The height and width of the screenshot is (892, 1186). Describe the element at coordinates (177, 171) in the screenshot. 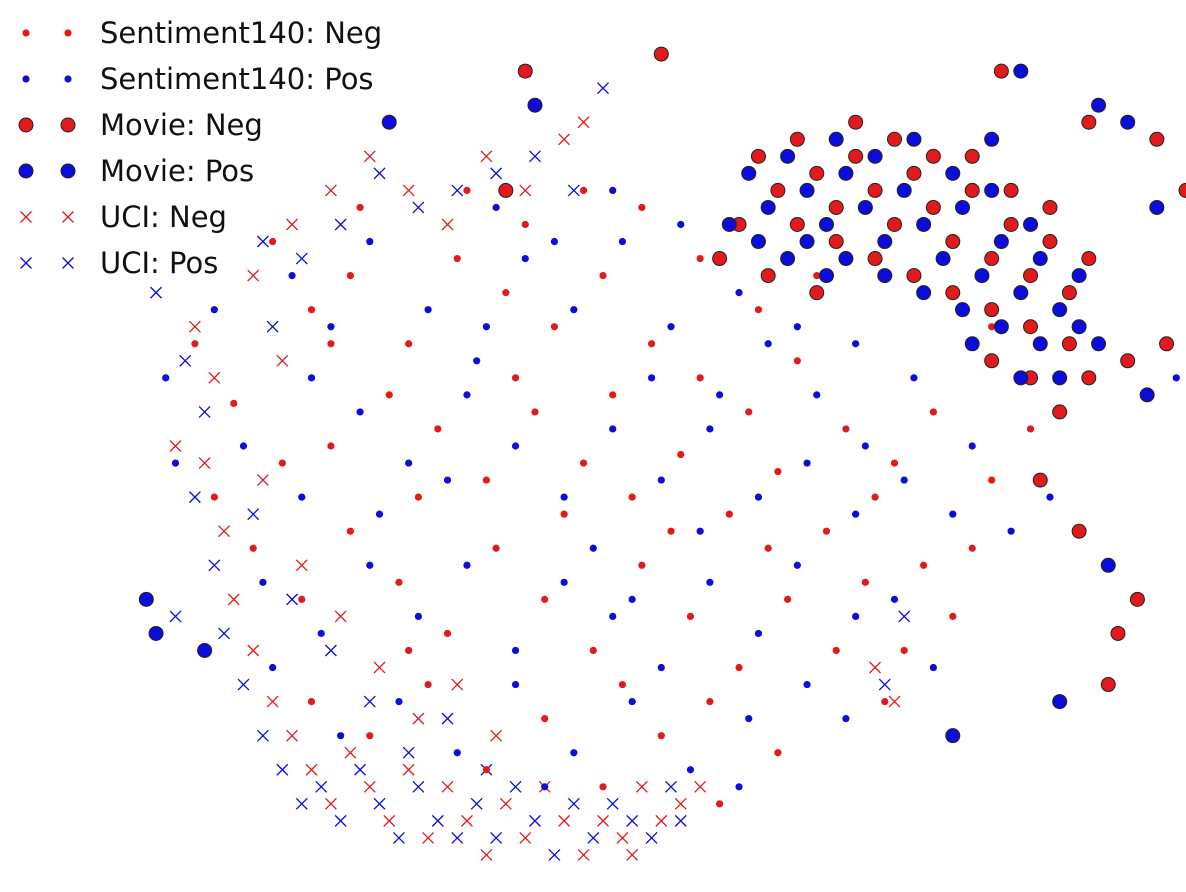

I see `legend-label: Movie: Pos` at that location.